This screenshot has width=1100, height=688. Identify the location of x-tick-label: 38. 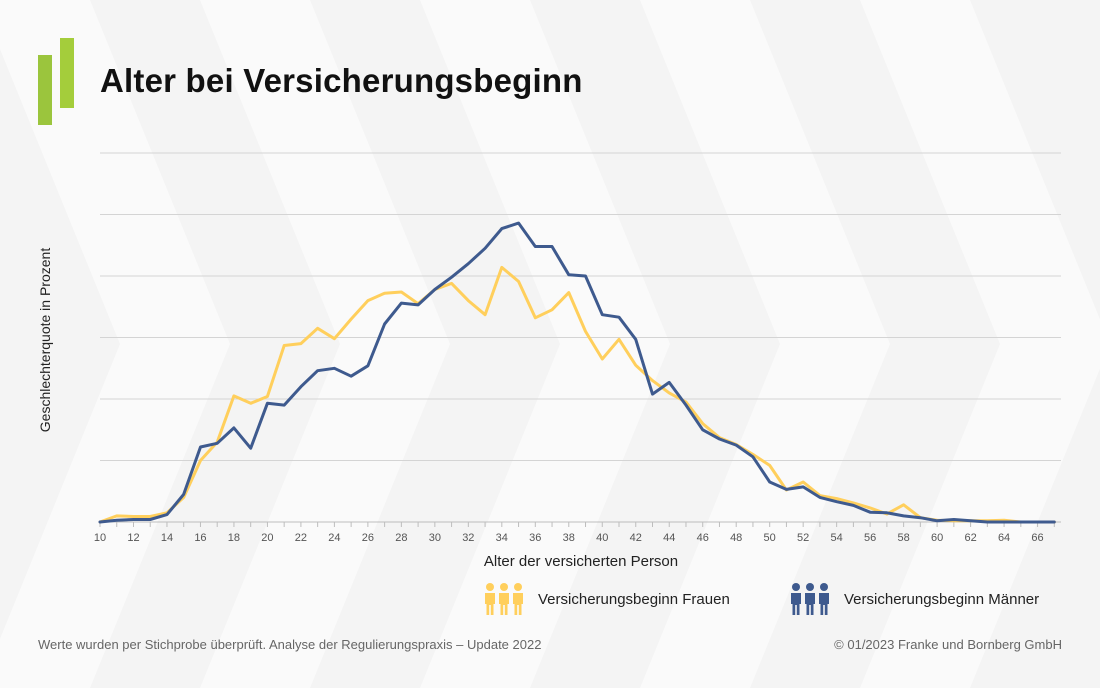
(569, 538).